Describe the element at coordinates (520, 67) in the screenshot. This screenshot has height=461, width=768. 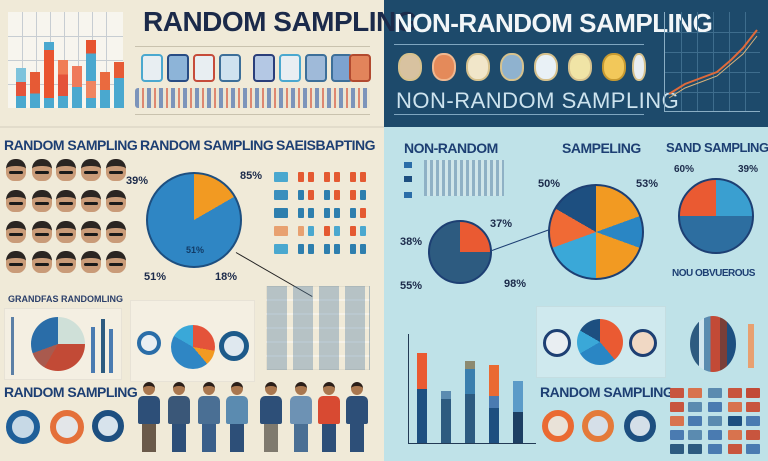
I see `right-header-cap-strip` at that location.